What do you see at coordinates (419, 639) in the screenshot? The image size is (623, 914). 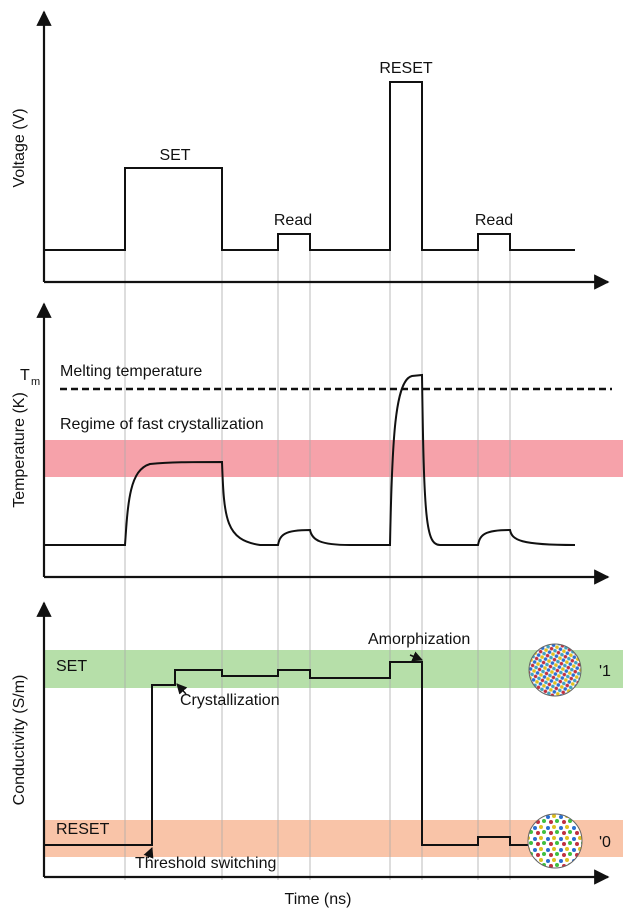 I see `amorphization-label: Amorphization` at bounding box center [419, 639].